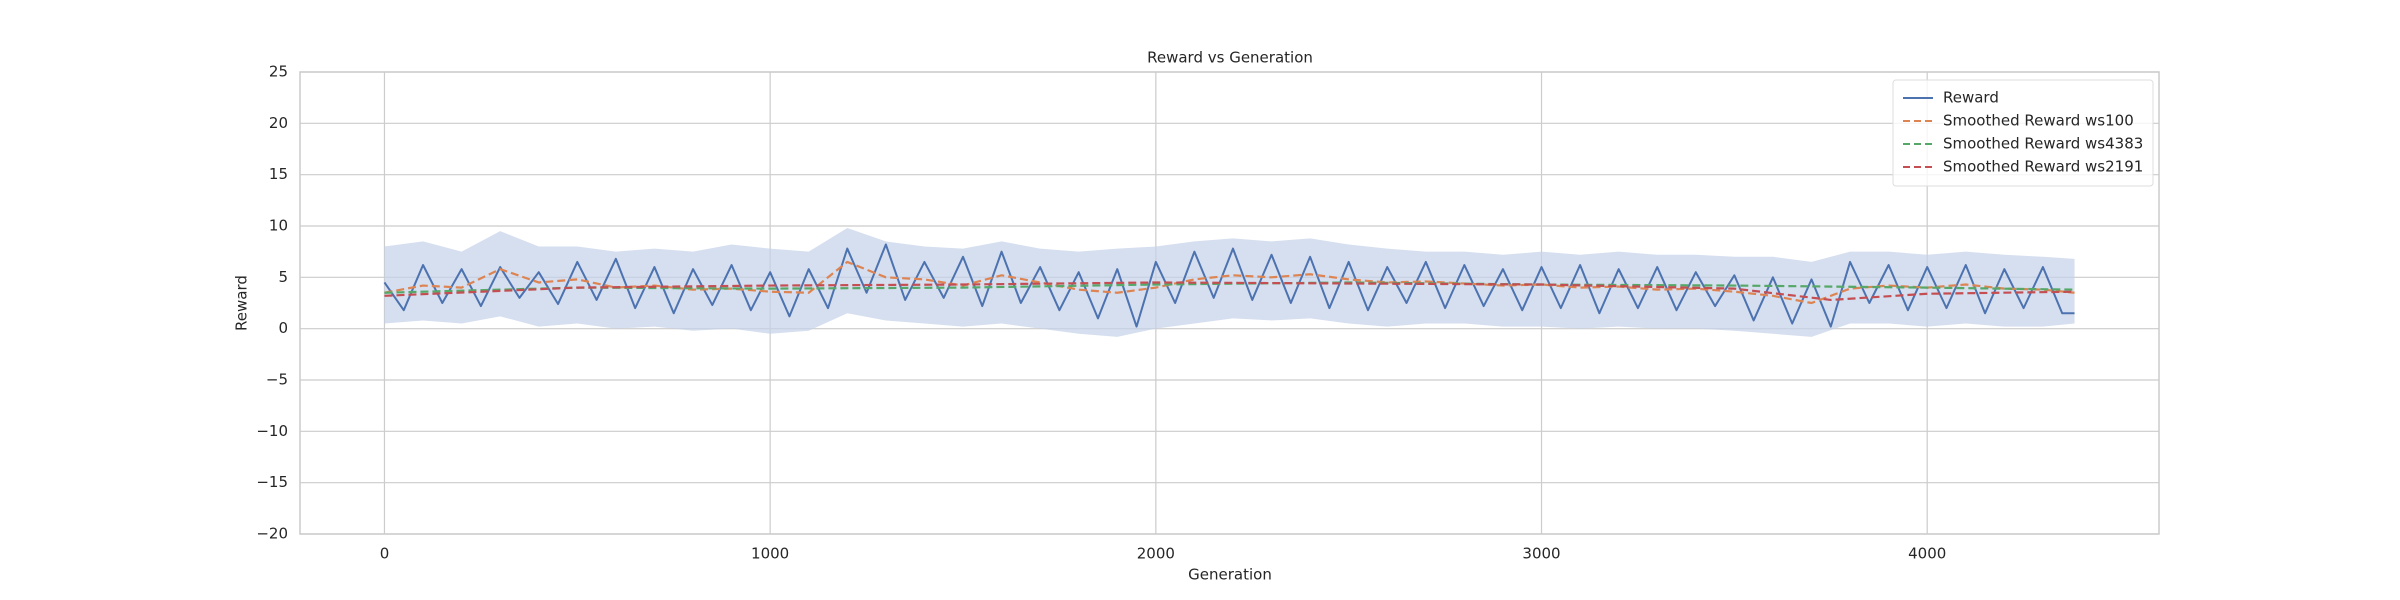 The image size is (2400, 600). Describe the element at coordinates (1230, 575) in the screenshot. I see `x-axis-label: Generation` at that location.